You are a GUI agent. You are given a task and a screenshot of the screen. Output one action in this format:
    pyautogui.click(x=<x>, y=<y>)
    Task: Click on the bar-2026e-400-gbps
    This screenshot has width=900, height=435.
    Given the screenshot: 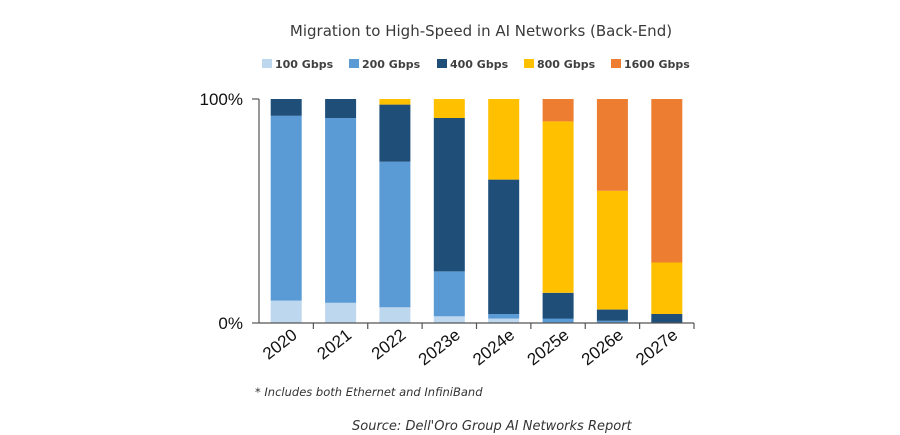 What is the action you would take?
    pyautogui.click(x=612, y=315)
    